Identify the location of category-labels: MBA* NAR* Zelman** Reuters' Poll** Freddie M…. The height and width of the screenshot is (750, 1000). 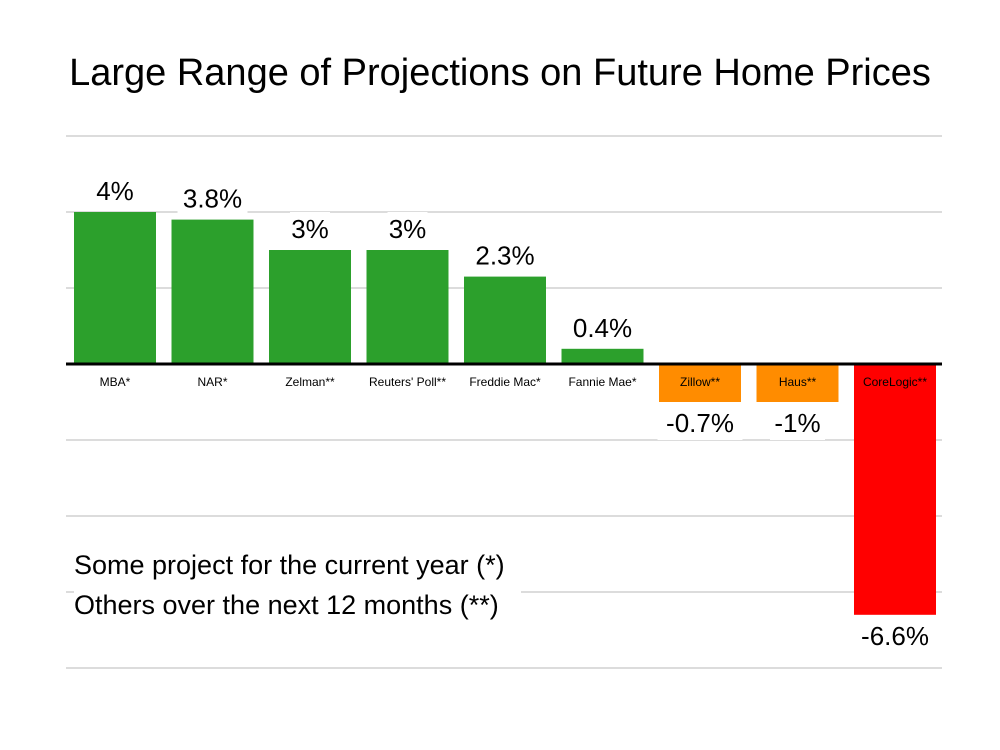
(514, 382).